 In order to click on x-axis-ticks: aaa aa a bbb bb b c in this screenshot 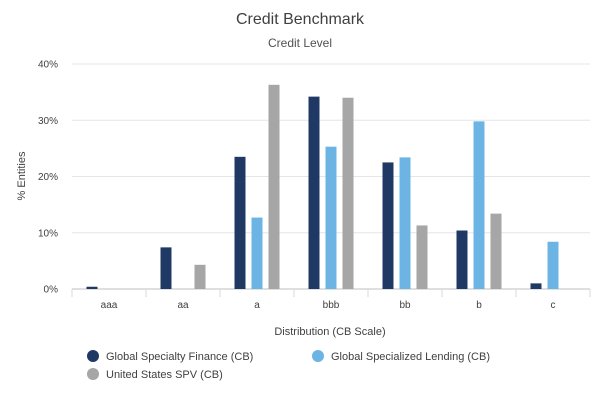, I will do `click(328, 305)`.